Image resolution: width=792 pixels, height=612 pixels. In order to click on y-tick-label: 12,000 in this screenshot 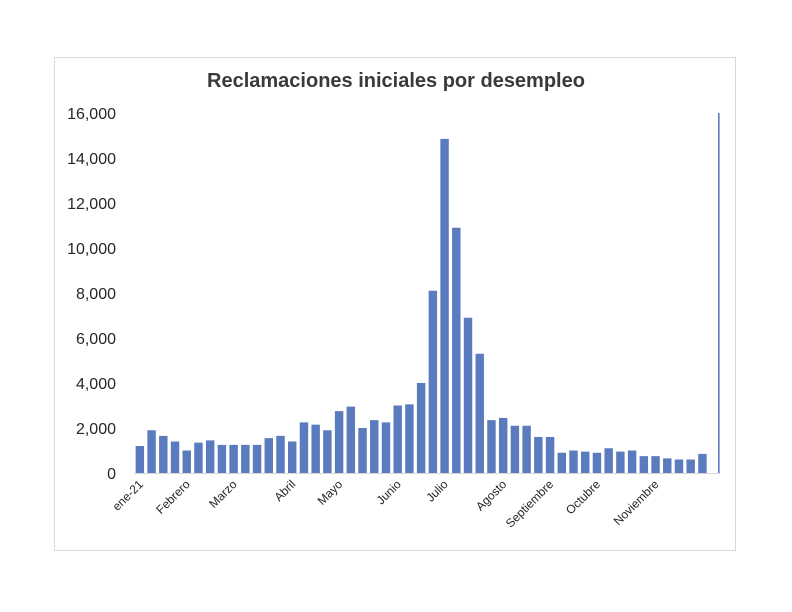, I will do `click(91, 204)`.